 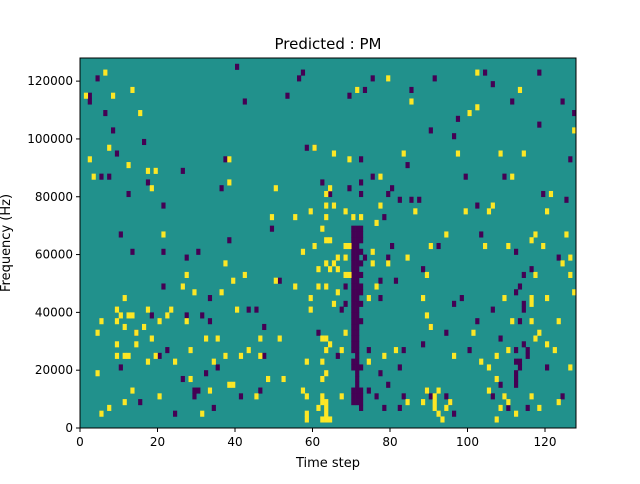 I want to click on x-axis: 0 20 40 60 80 100 120, so click(x=316, y=438).